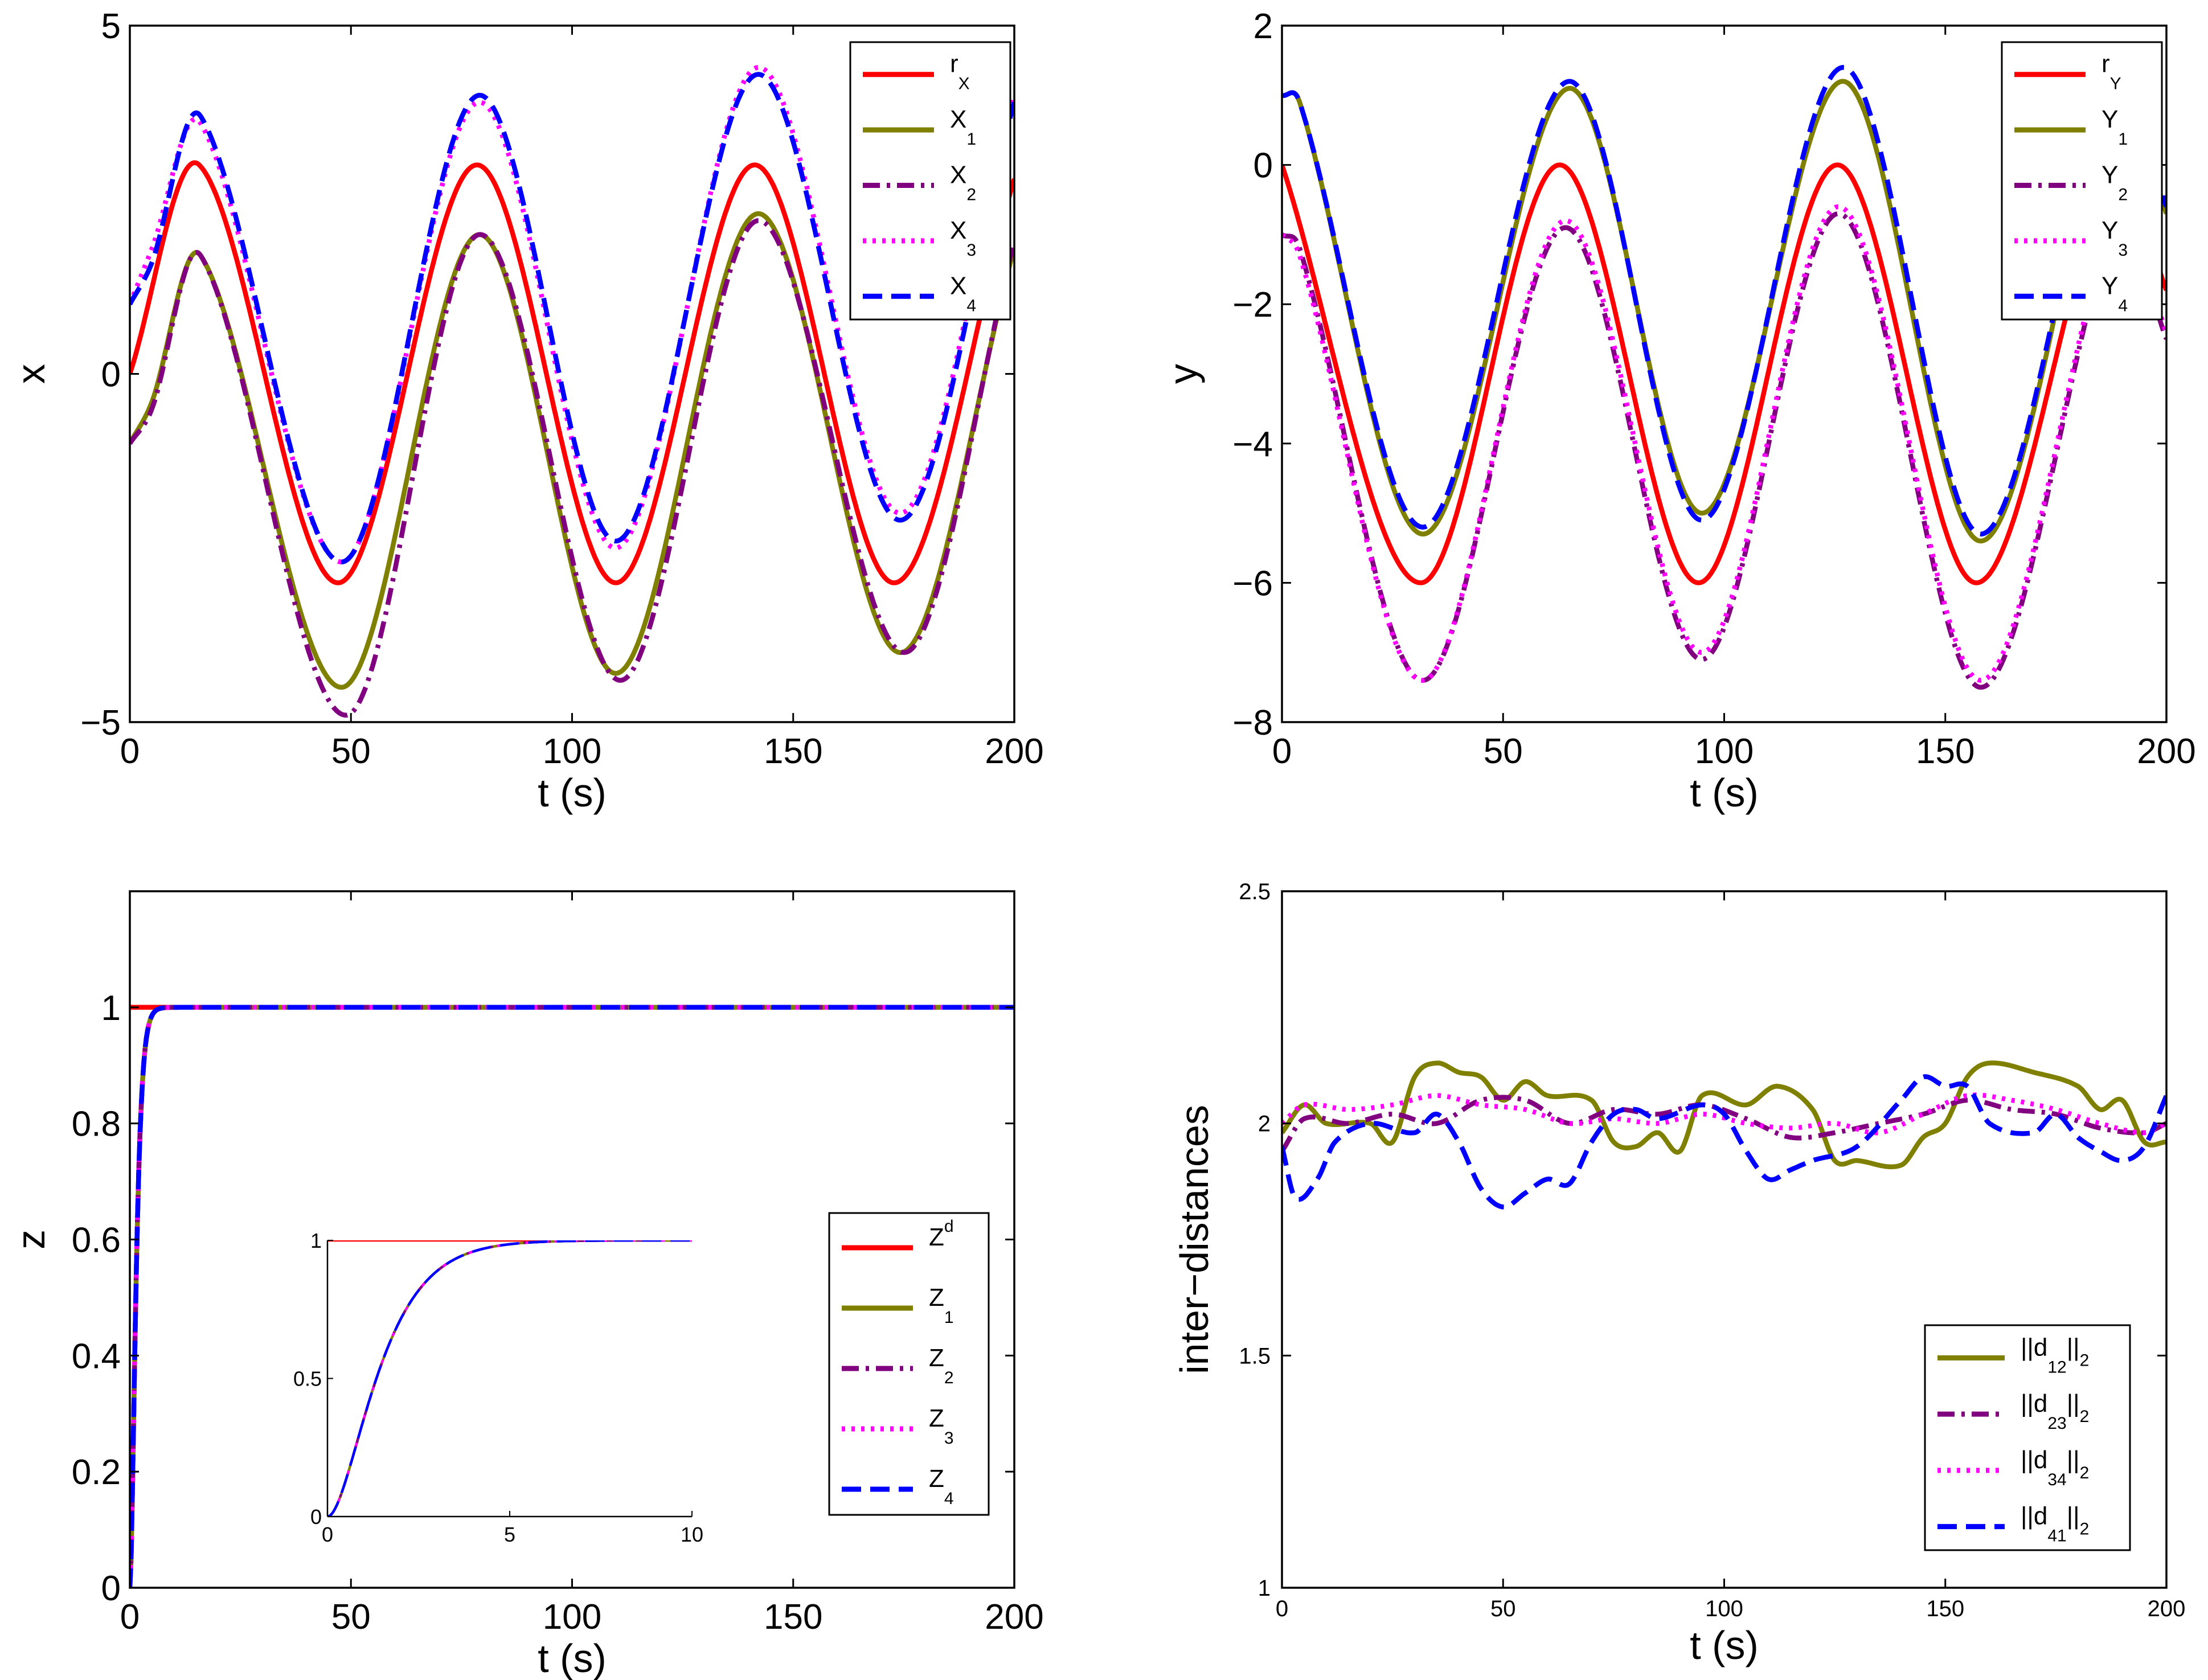  Describe the element at coordinates (97, 1240) in the screenshot. I see `y-tick-label: 0.6` at that location.